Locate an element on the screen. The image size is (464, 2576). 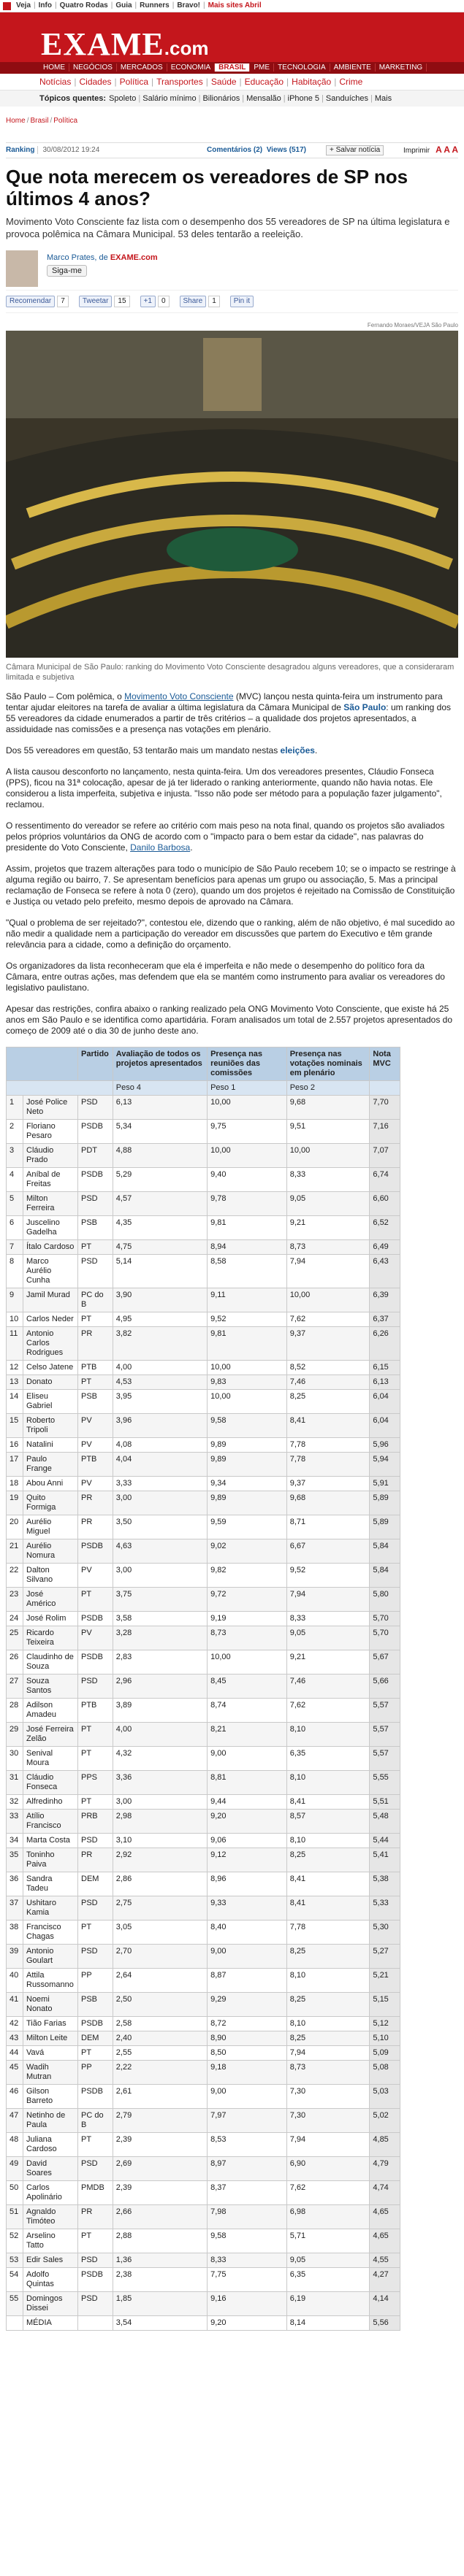
subnav-item: Habitação is located at coordinates (312, 82).